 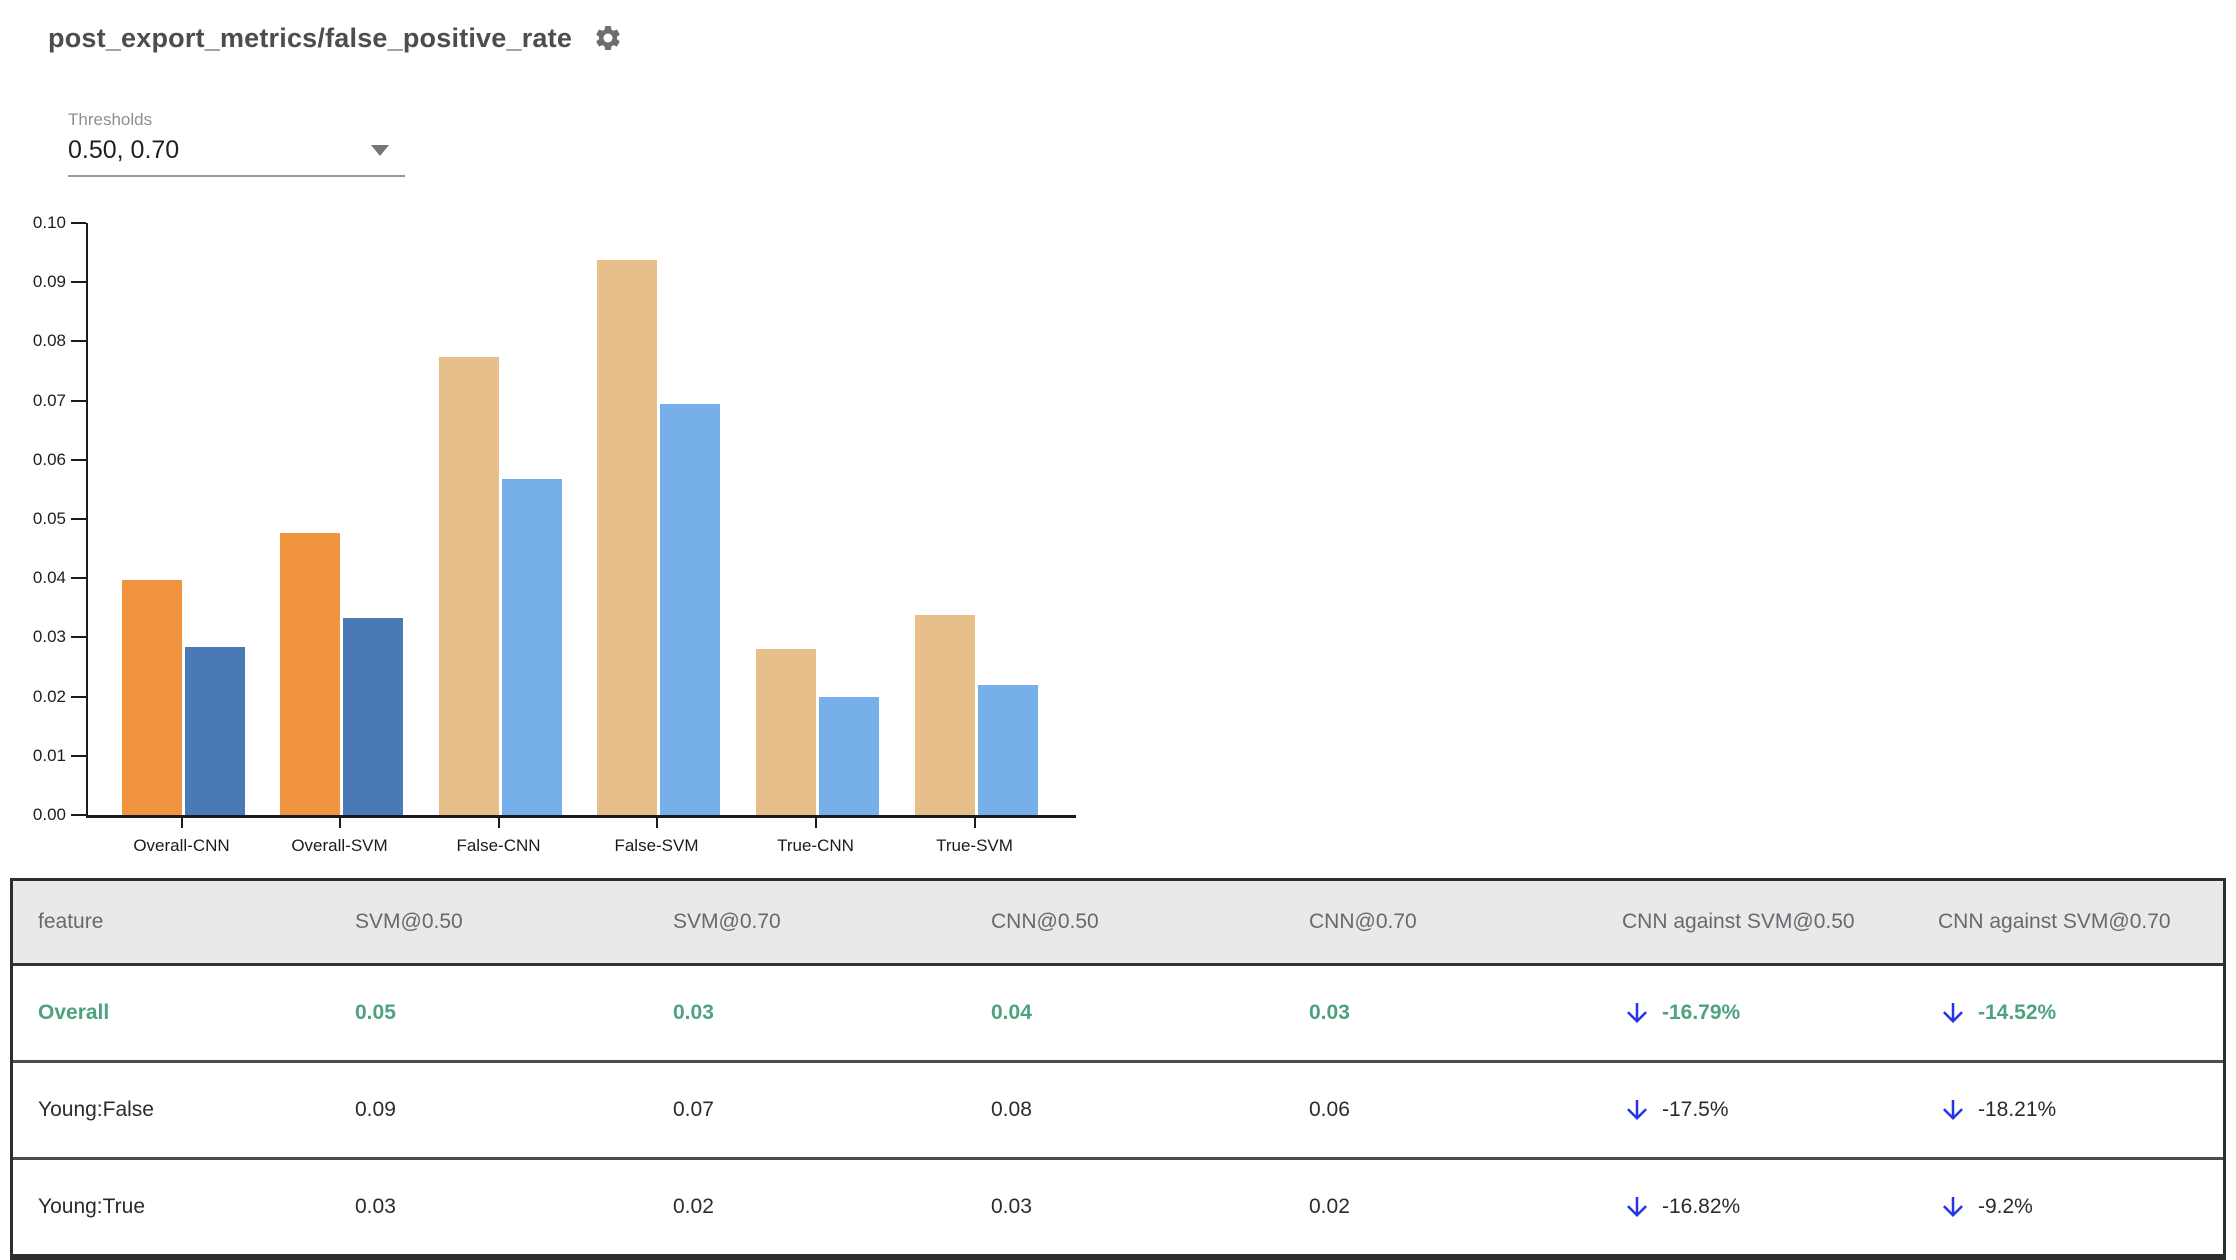 I want to click on y-tick-label: 0.05, so click(x=49, y=518).